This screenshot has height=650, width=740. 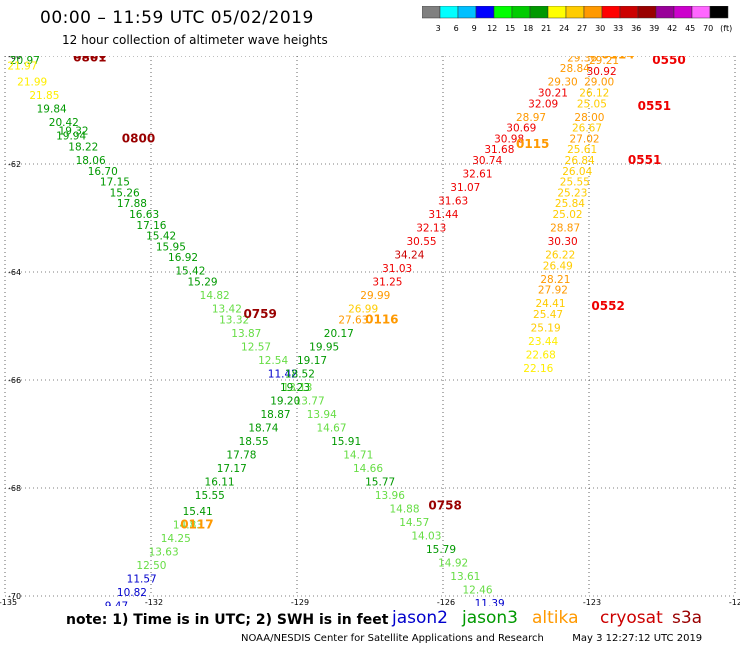 What do you see at coordinates (637, 638) in the screenshot?
I see `timestamp: May 3 12:27:12 UTC 2019` at bounding box center [637, 638].